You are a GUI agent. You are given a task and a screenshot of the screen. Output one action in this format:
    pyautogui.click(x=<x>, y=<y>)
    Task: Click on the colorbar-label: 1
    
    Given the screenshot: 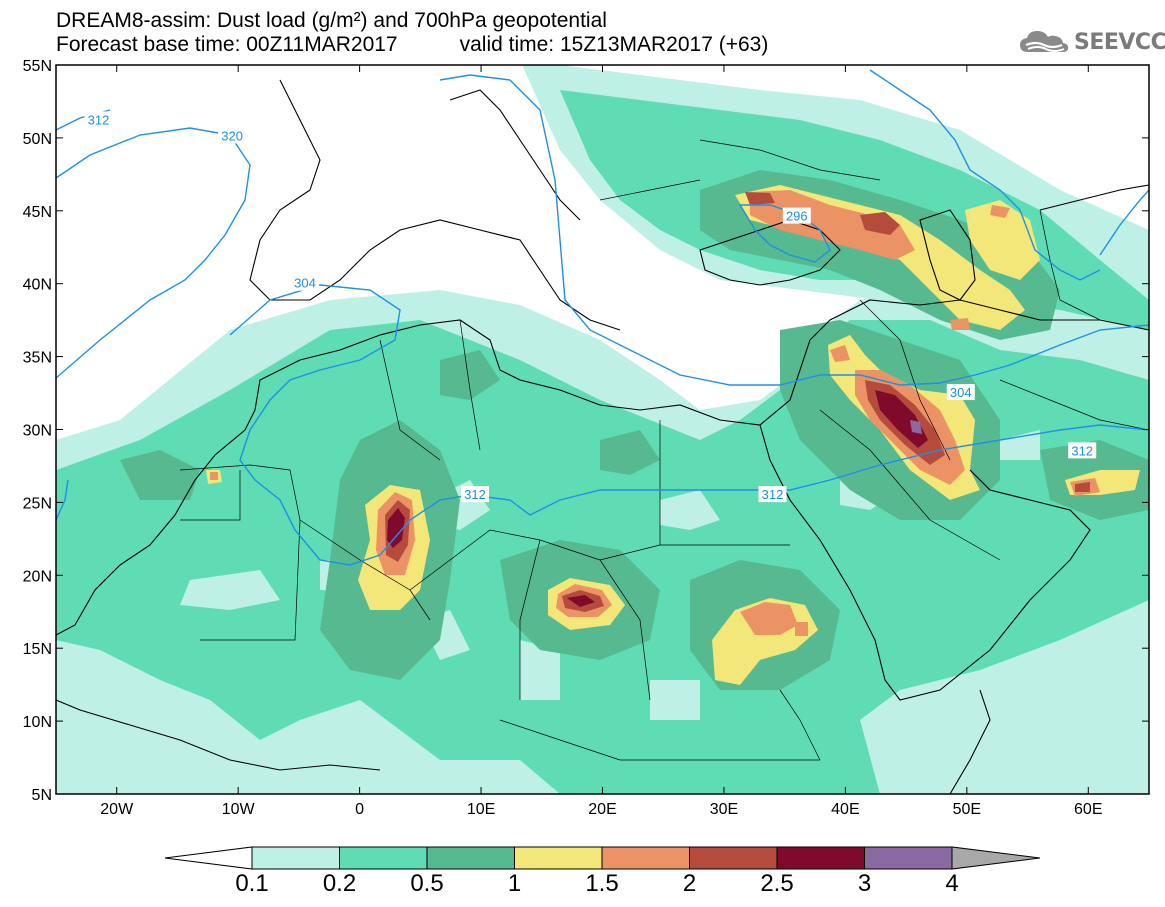 What is the action you would take?
    pyautogui.click(x=514, y=883)
    